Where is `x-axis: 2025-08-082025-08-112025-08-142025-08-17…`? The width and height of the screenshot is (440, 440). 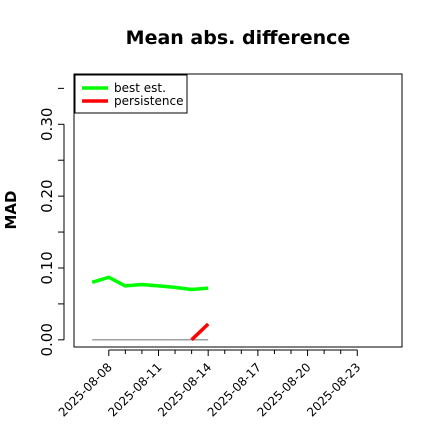
x-axis: 2025-08-082025-08-112025-08-142025-08-17… is located at coordinates (209, 384).